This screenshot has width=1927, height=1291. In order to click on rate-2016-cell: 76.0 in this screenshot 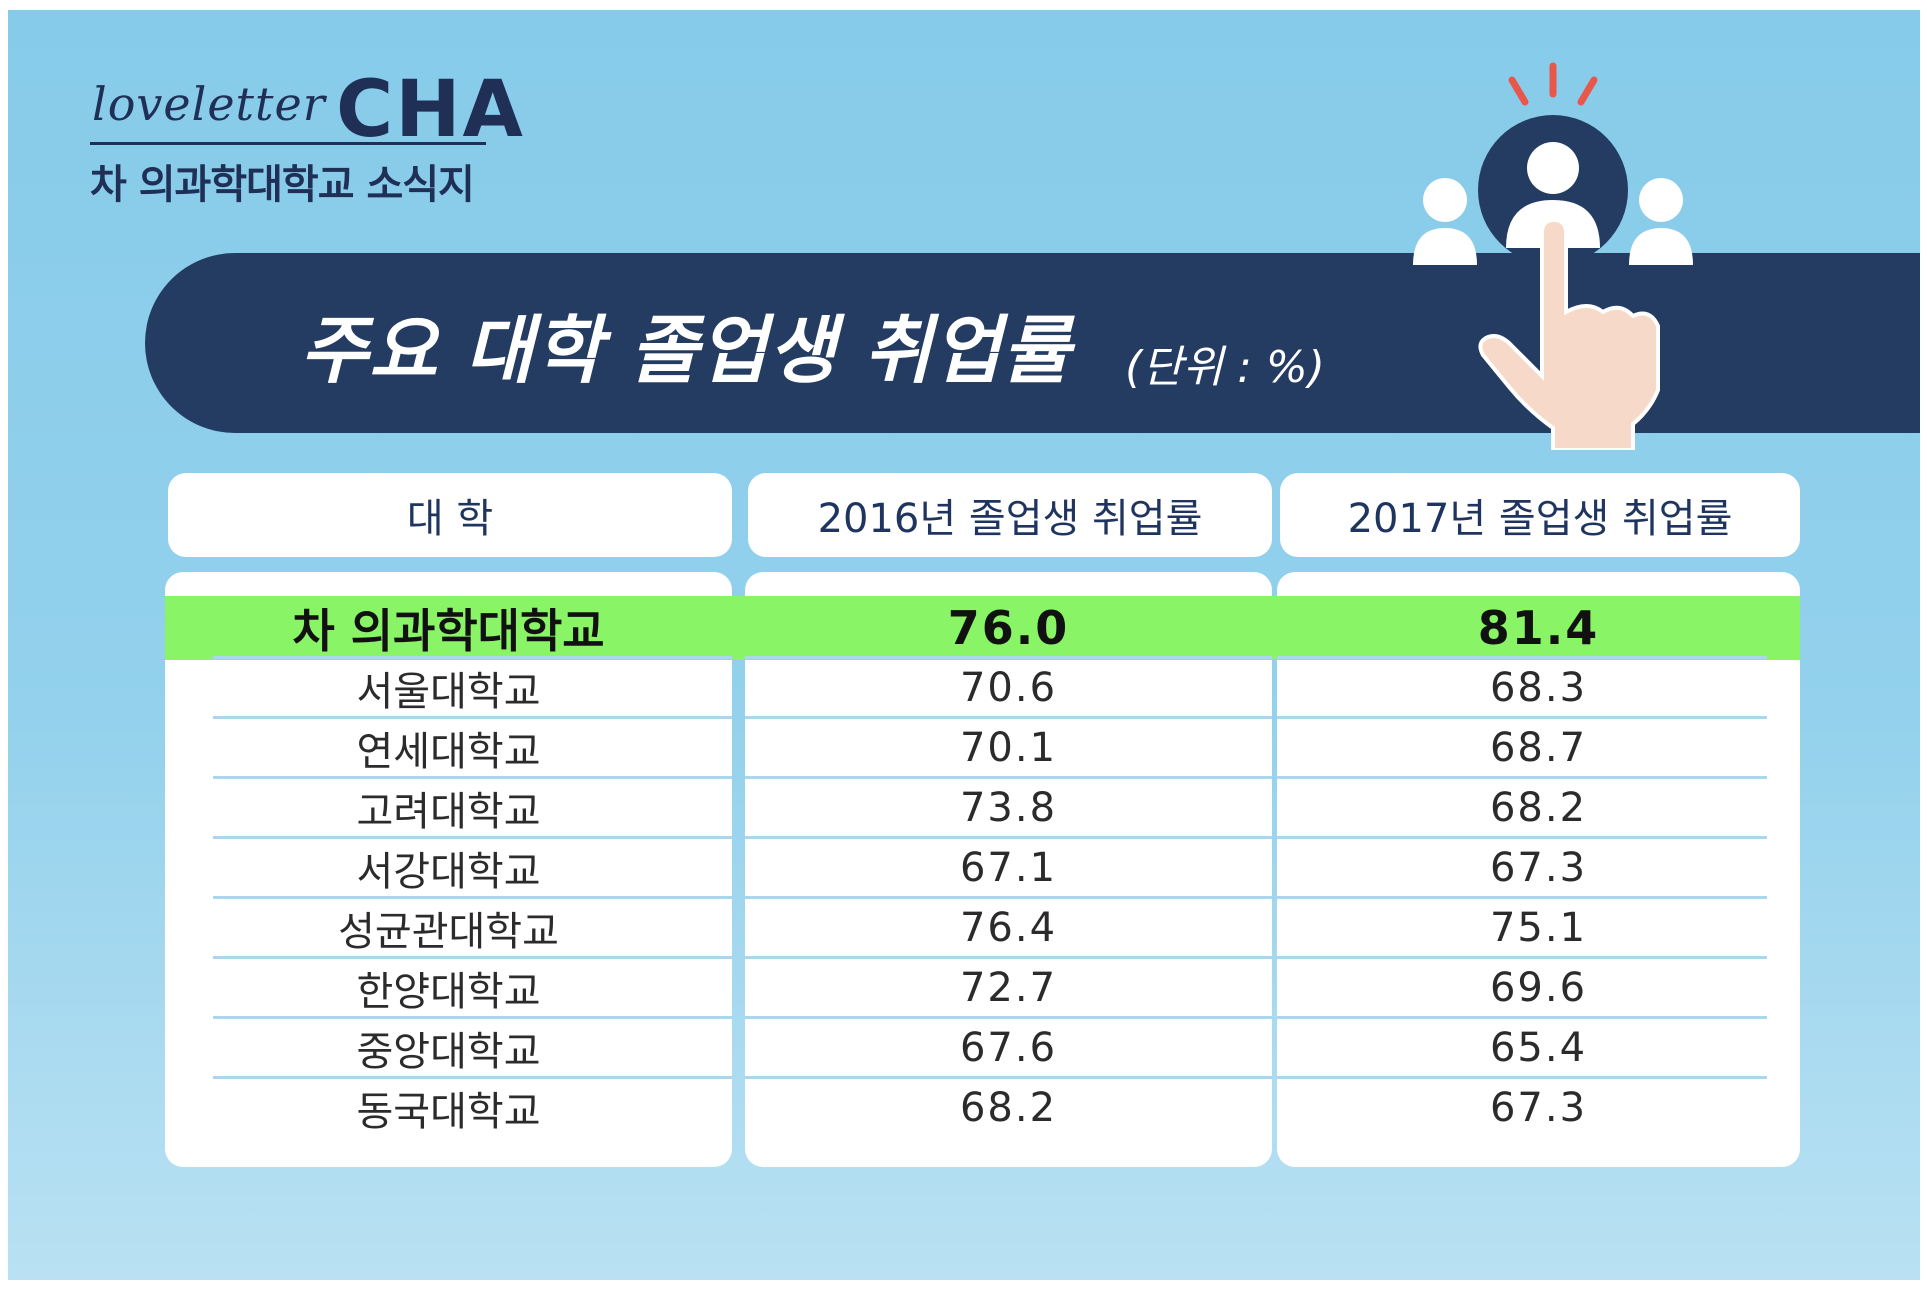, I will do `click(1008, 628)`.